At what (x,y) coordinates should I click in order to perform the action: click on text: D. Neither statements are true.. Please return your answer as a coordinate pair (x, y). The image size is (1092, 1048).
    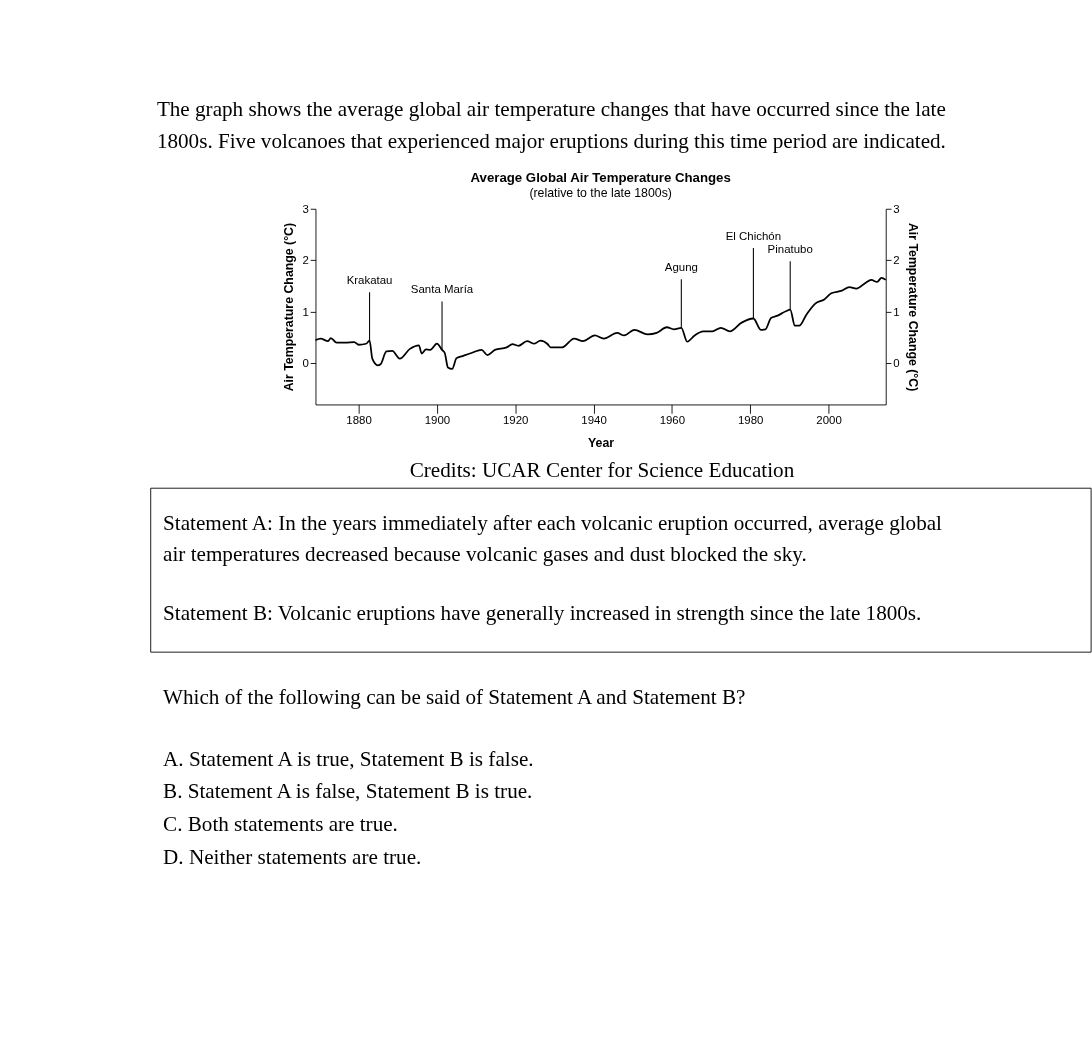
    Looking at the image, I should click on (292, 856).